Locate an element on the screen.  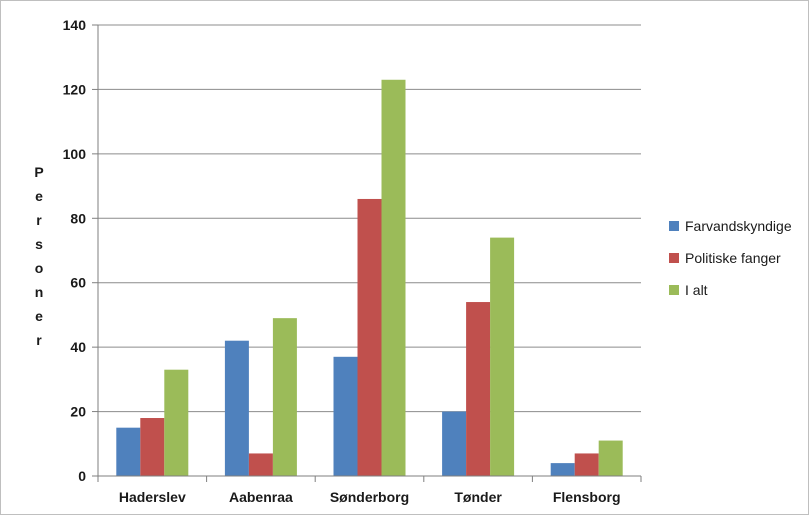
x-tick-label: Flensborg is located at coordinates (587, 497).